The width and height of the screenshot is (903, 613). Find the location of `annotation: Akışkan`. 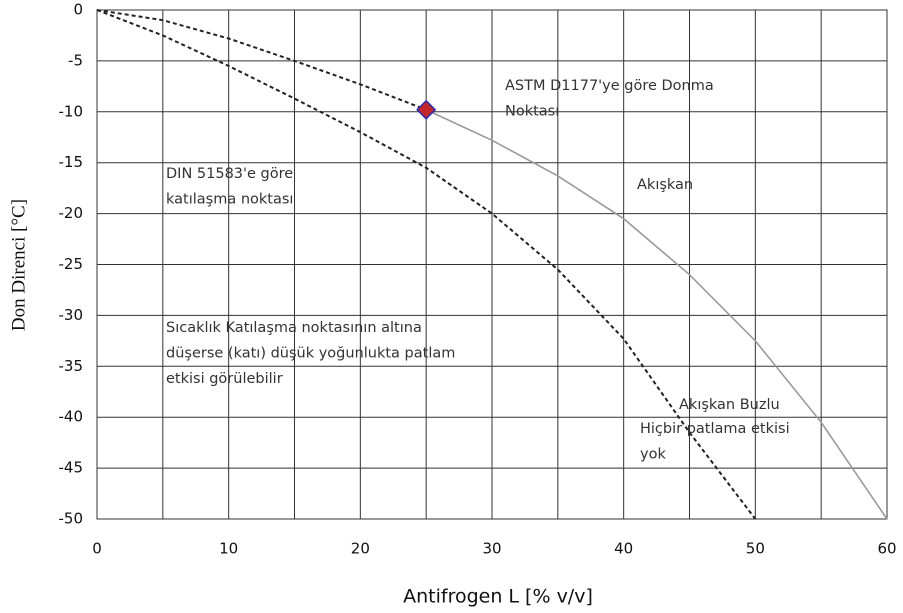

annotation: Akışkan is located at coordinates (665, 185).